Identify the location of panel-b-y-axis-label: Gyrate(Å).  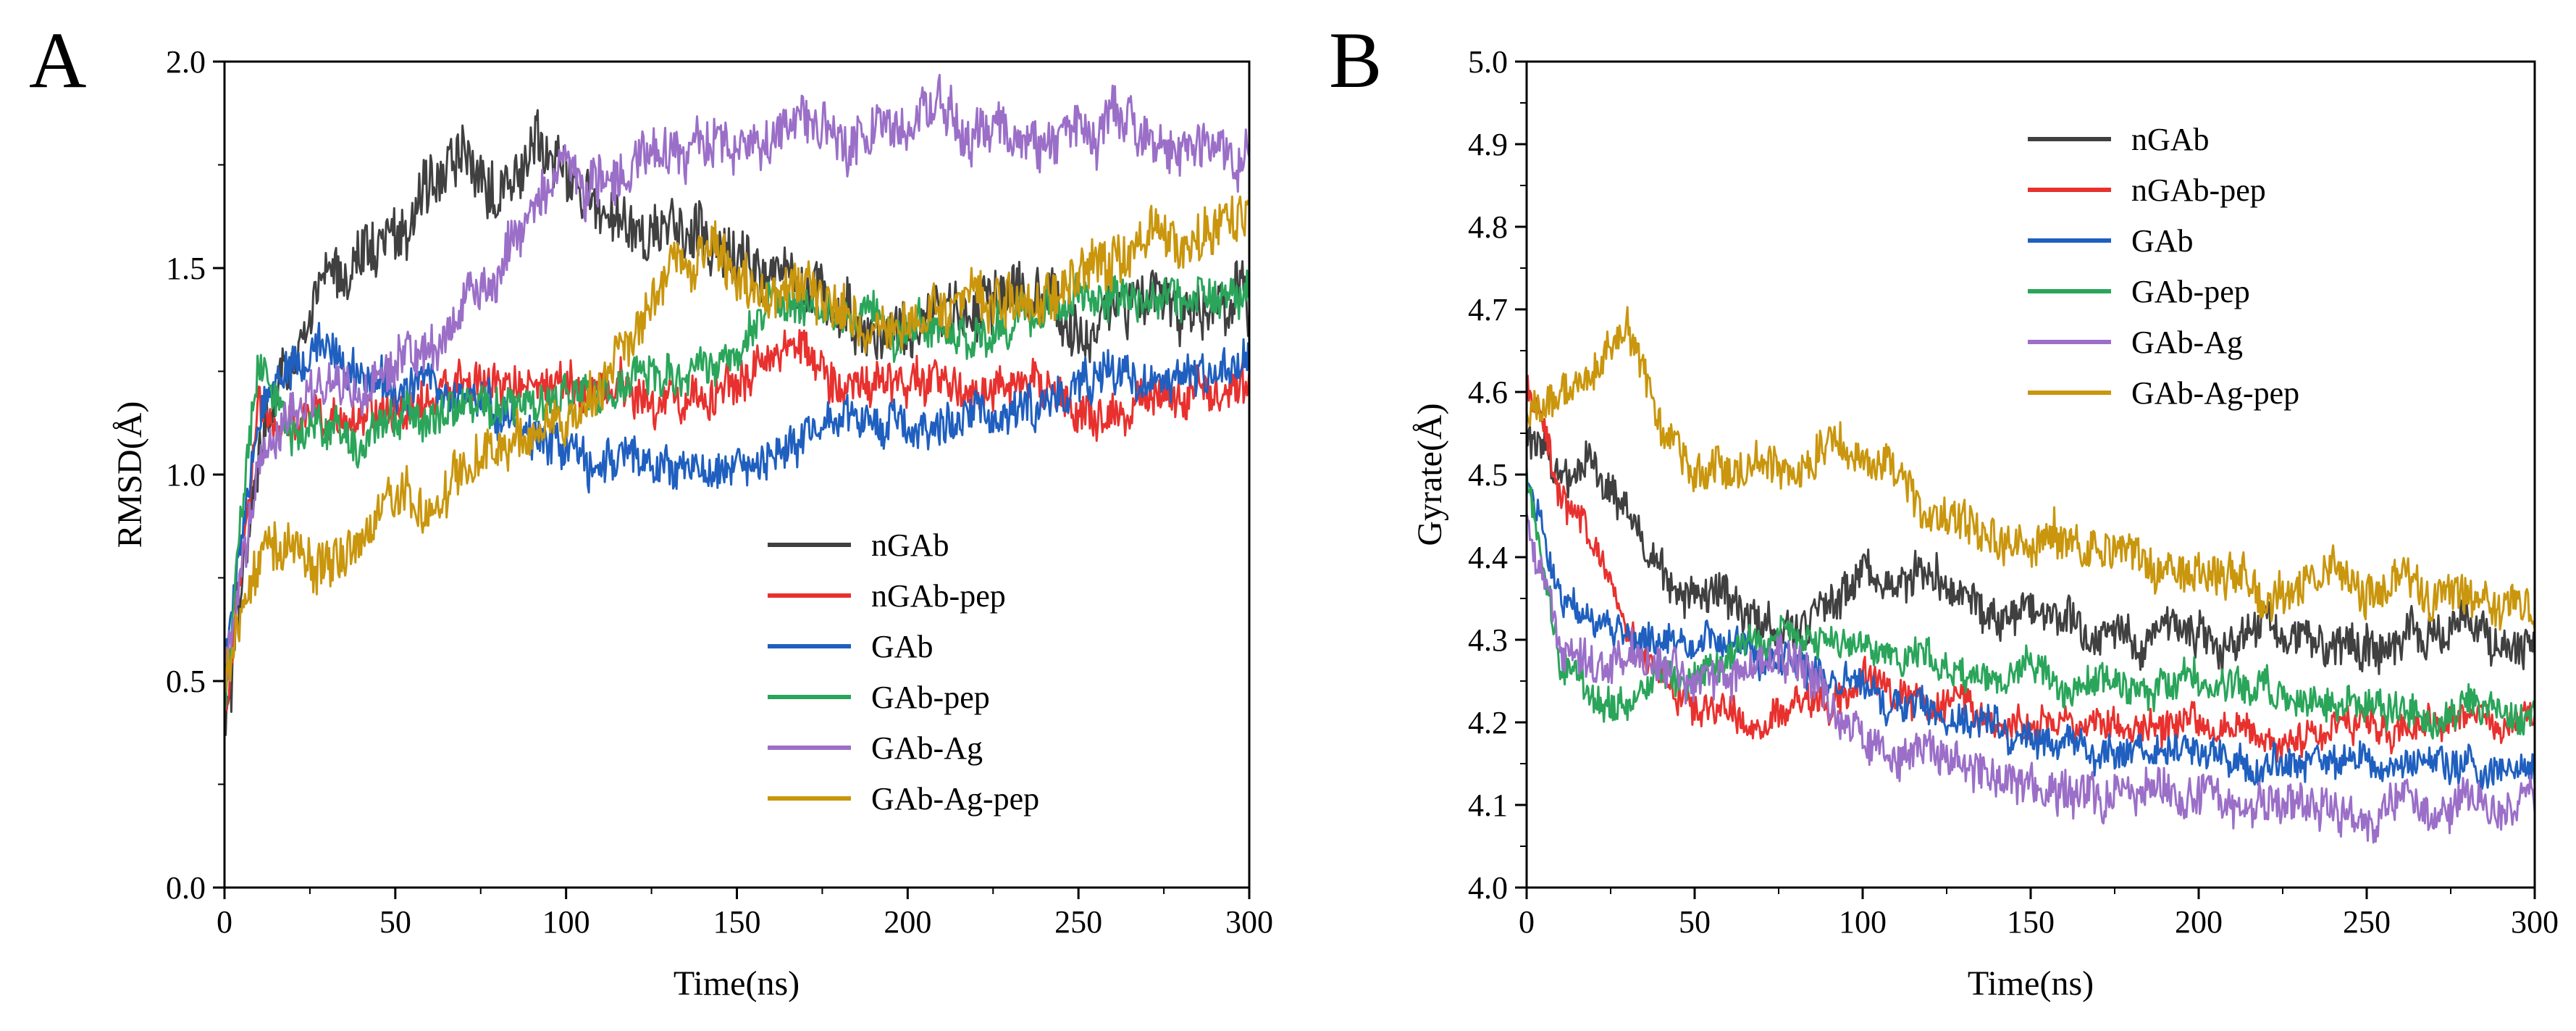
(1430, 474).